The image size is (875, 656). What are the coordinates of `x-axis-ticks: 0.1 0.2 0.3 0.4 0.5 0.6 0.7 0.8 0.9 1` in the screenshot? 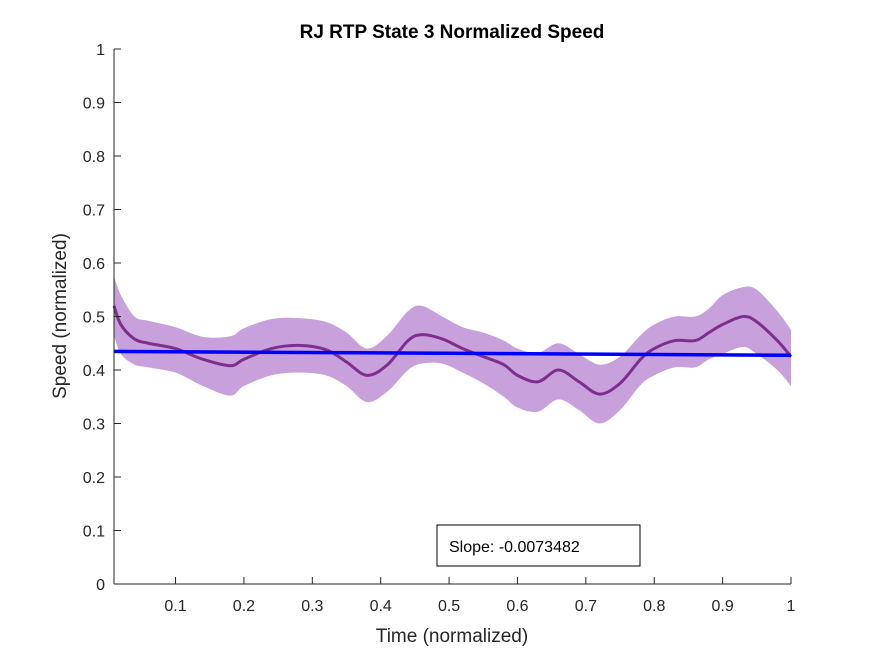 It's located at (480, 596).